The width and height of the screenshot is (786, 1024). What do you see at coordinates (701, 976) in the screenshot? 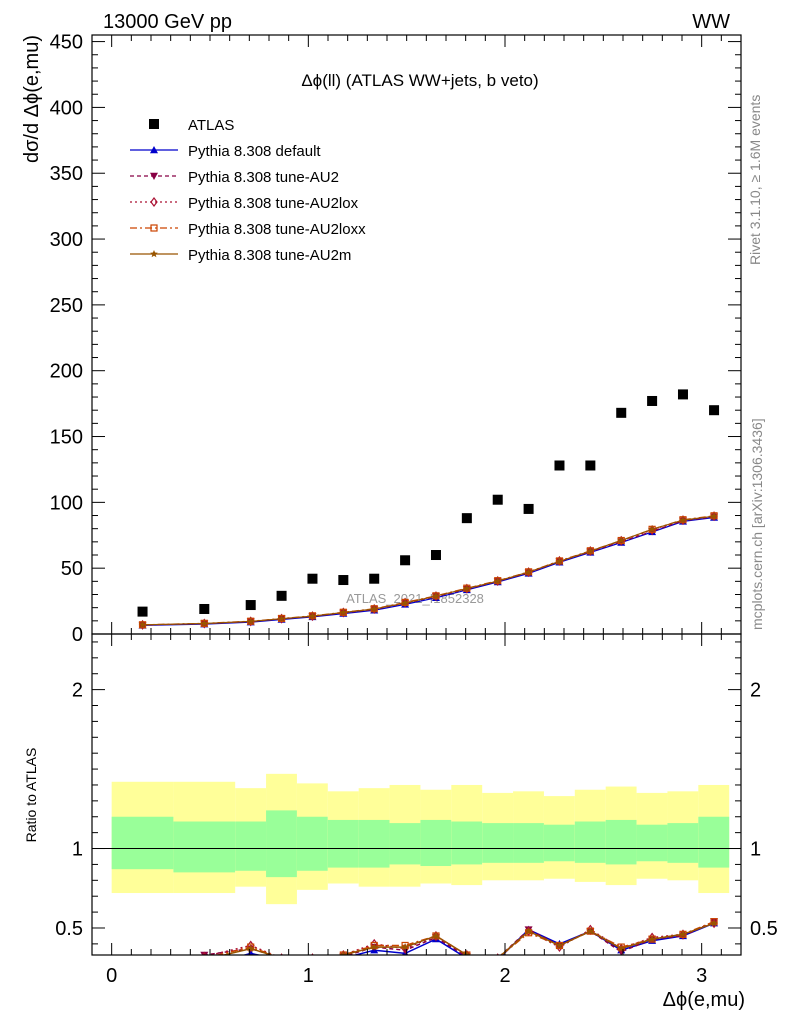
I see `x-tick-label: 3` at bounding box center [701, 976].